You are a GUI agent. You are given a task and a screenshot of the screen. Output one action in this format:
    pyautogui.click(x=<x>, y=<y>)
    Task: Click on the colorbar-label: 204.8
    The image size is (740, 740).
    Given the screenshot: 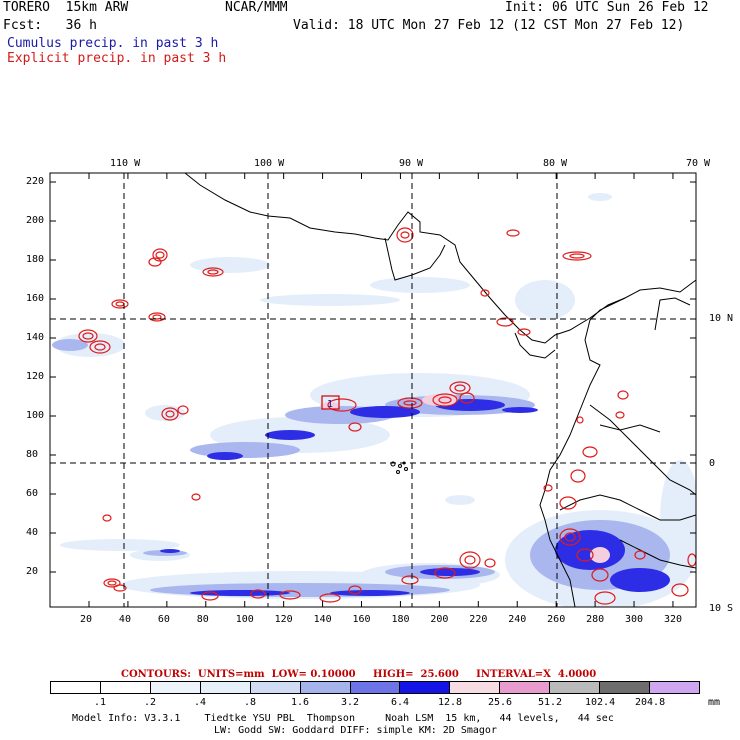 What is the action you would take?
    pyautogui.click(x=650, y=702)
    